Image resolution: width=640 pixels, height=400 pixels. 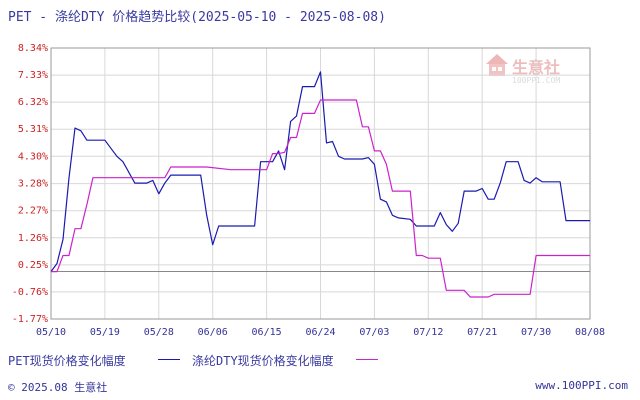 I want to click on y-tick-label: 8.34%, so click(x=33, y=48).